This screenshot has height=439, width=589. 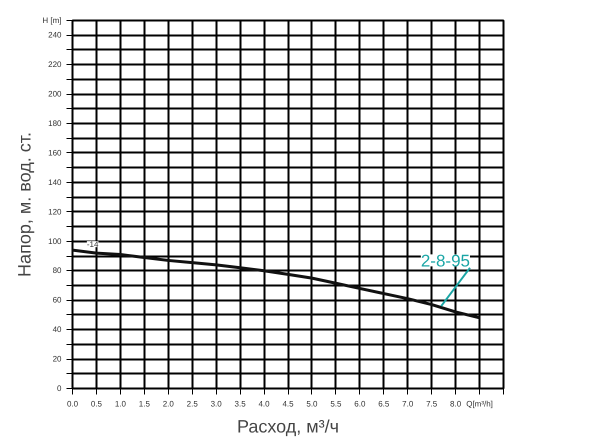 What do you see at coordinates (52, 20) in the screenshot?
I see `y-tick-label: H [m]` at bounding box center [52, 20].